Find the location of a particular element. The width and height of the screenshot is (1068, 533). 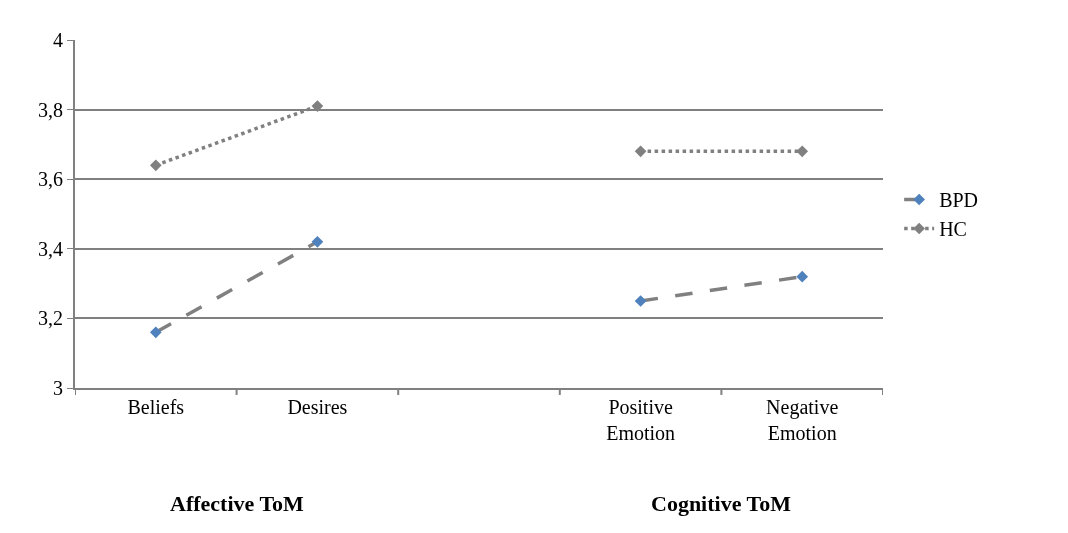

x-tick-label: Desires is located at coordinates (317, 407).